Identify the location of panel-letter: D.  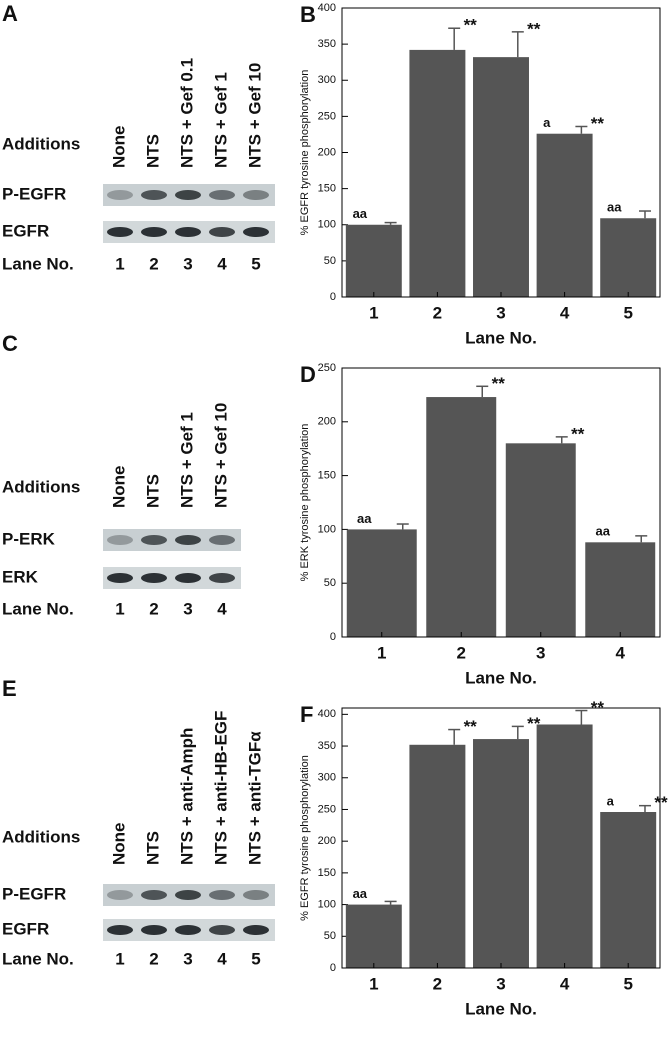
(308, 374).